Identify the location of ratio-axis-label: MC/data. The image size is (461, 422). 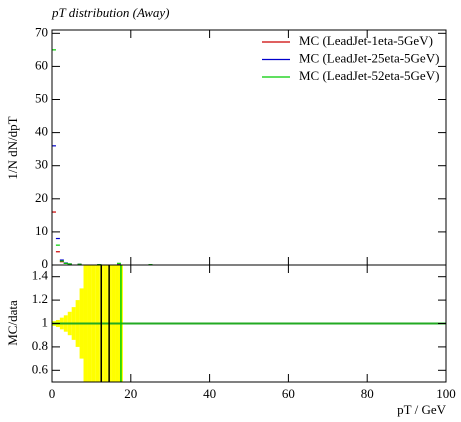
(12, 323).